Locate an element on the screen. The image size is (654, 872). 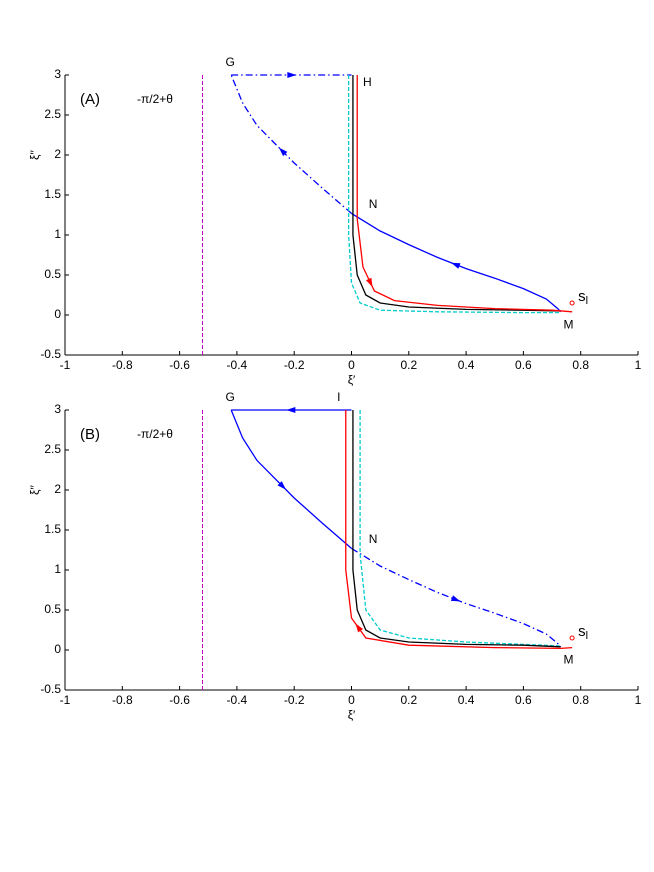
point-name: I is located at coordinates (338, 397).